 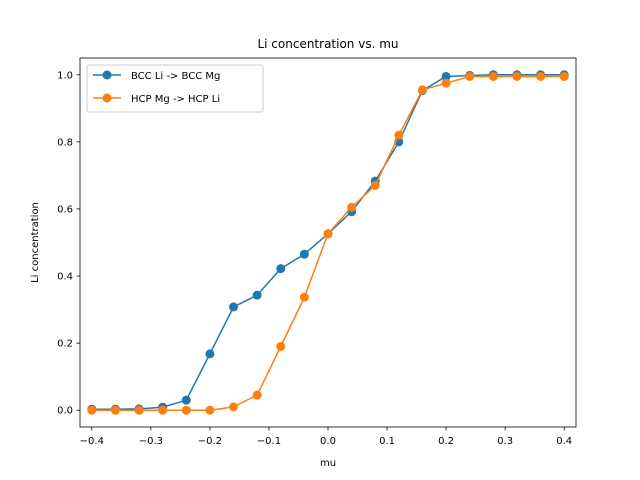 What do you see at coordinates (35, 242) in the screenshot?
I see `y-axis-label: Li concentration` at bounding box center [35, 242].